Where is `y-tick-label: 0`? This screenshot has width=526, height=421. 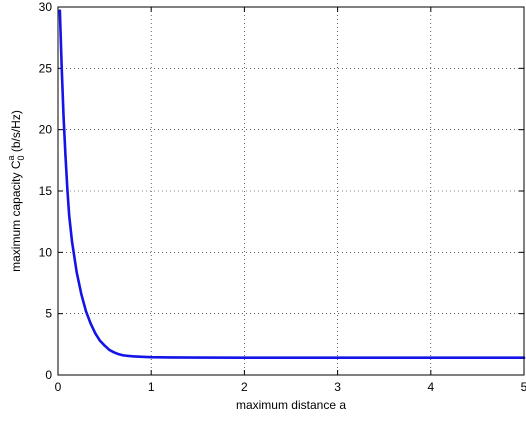 y-tick-label: 0 is located at coordinates (48, 375).